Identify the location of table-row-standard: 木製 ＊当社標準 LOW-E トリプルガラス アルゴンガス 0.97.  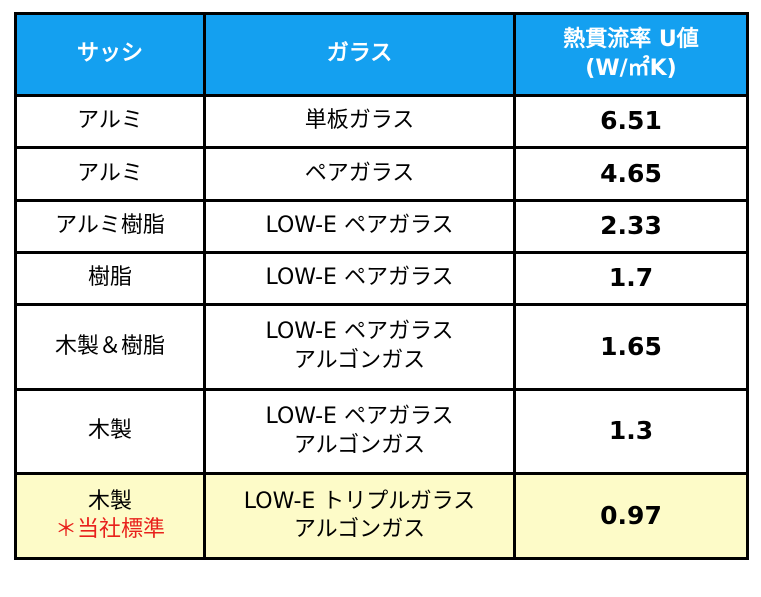
(381, 516).